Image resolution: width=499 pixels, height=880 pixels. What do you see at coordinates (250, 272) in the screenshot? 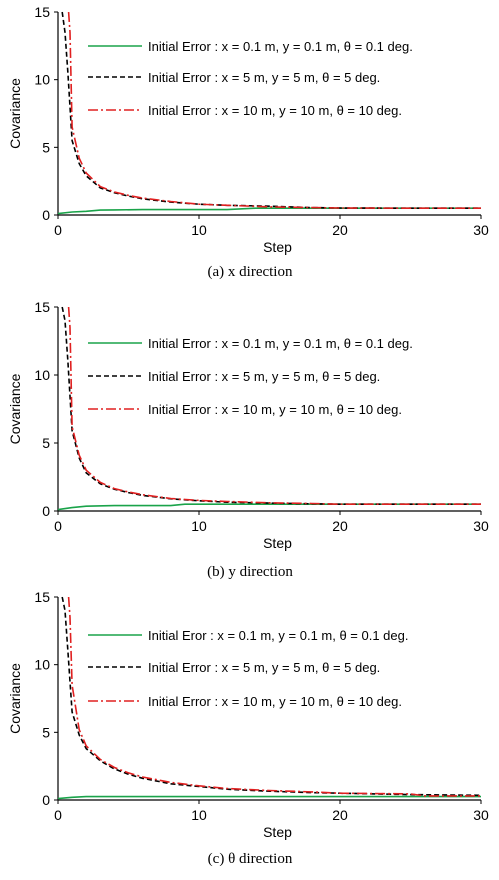
I see `panel-caption: (a) x direction` at bounding box center [250, 272].